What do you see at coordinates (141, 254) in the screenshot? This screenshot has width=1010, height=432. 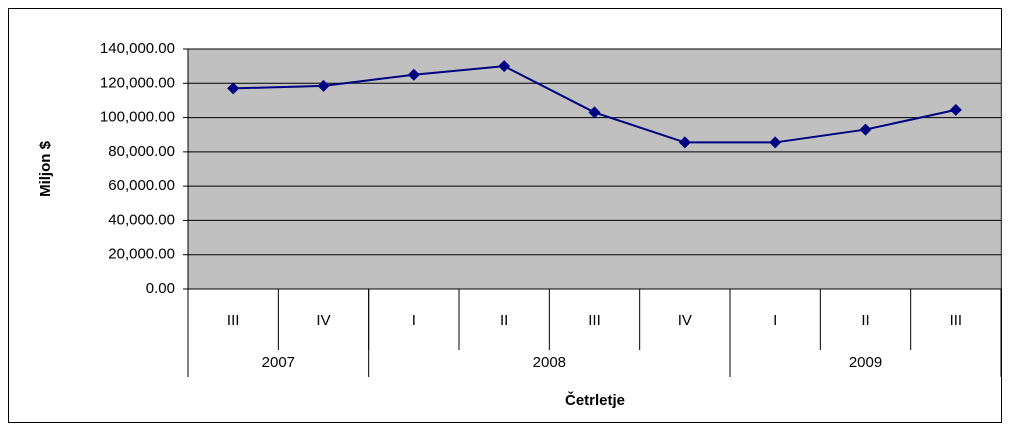 I see `y-tick-label: 20,000.00` at bounding box center [141, 254].